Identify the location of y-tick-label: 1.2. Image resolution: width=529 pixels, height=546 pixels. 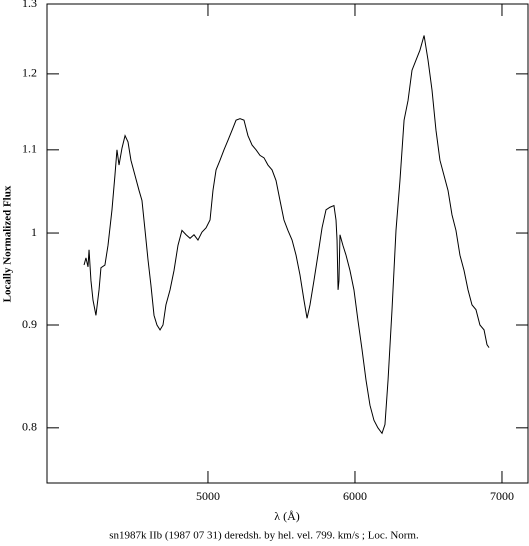
(29, 73).